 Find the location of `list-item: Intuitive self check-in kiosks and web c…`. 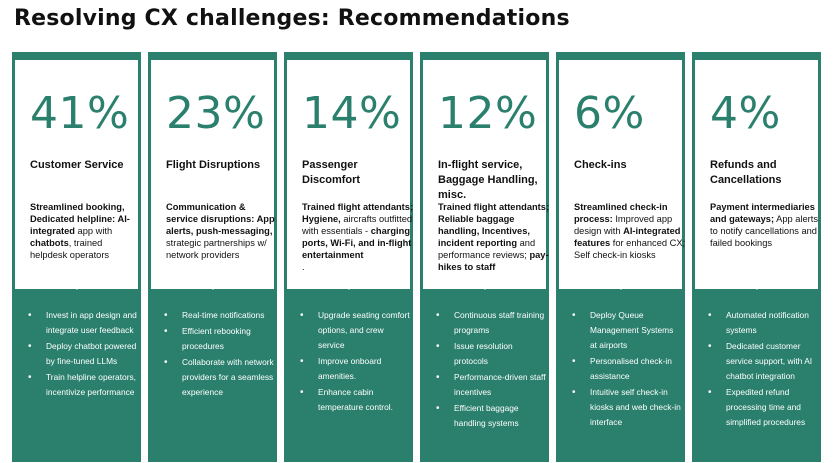

list-item: Intuitive self check-in kiosks and web c… is located at coordinates (627, 407).